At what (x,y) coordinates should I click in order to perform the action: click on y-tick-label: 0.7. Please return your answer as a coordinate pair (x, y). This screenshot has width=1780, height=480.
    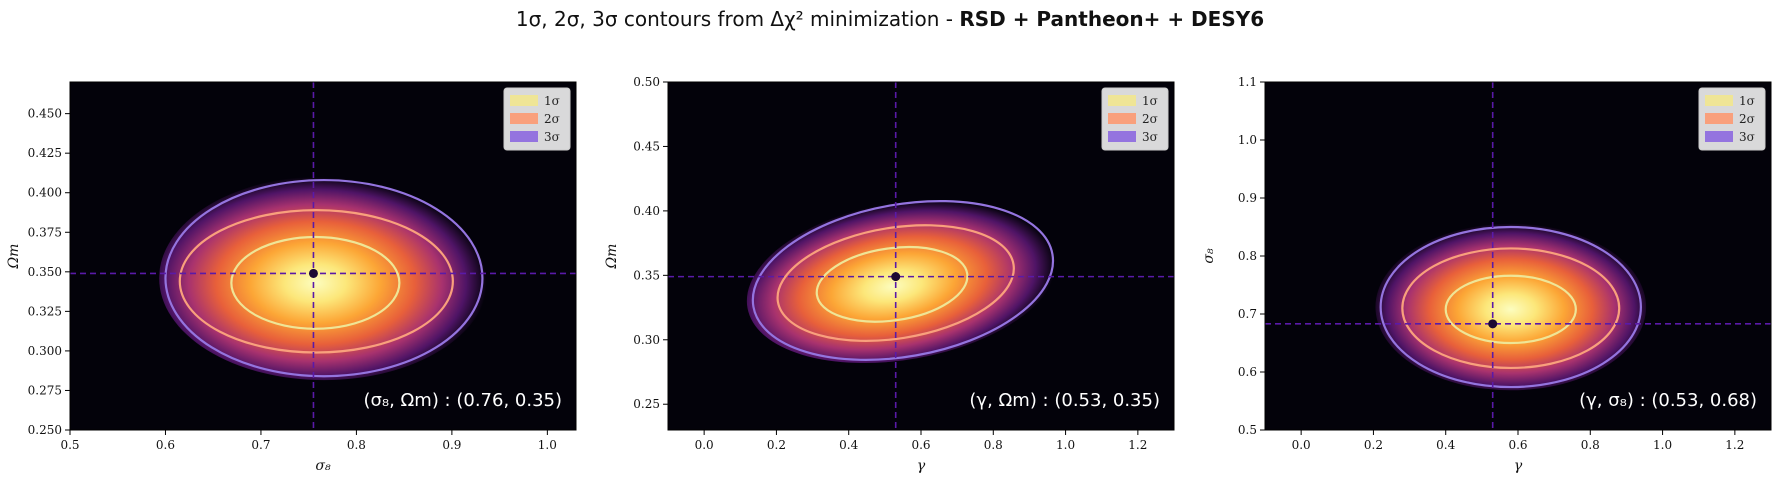
    Looking at the image, I should click on (1247, 314).